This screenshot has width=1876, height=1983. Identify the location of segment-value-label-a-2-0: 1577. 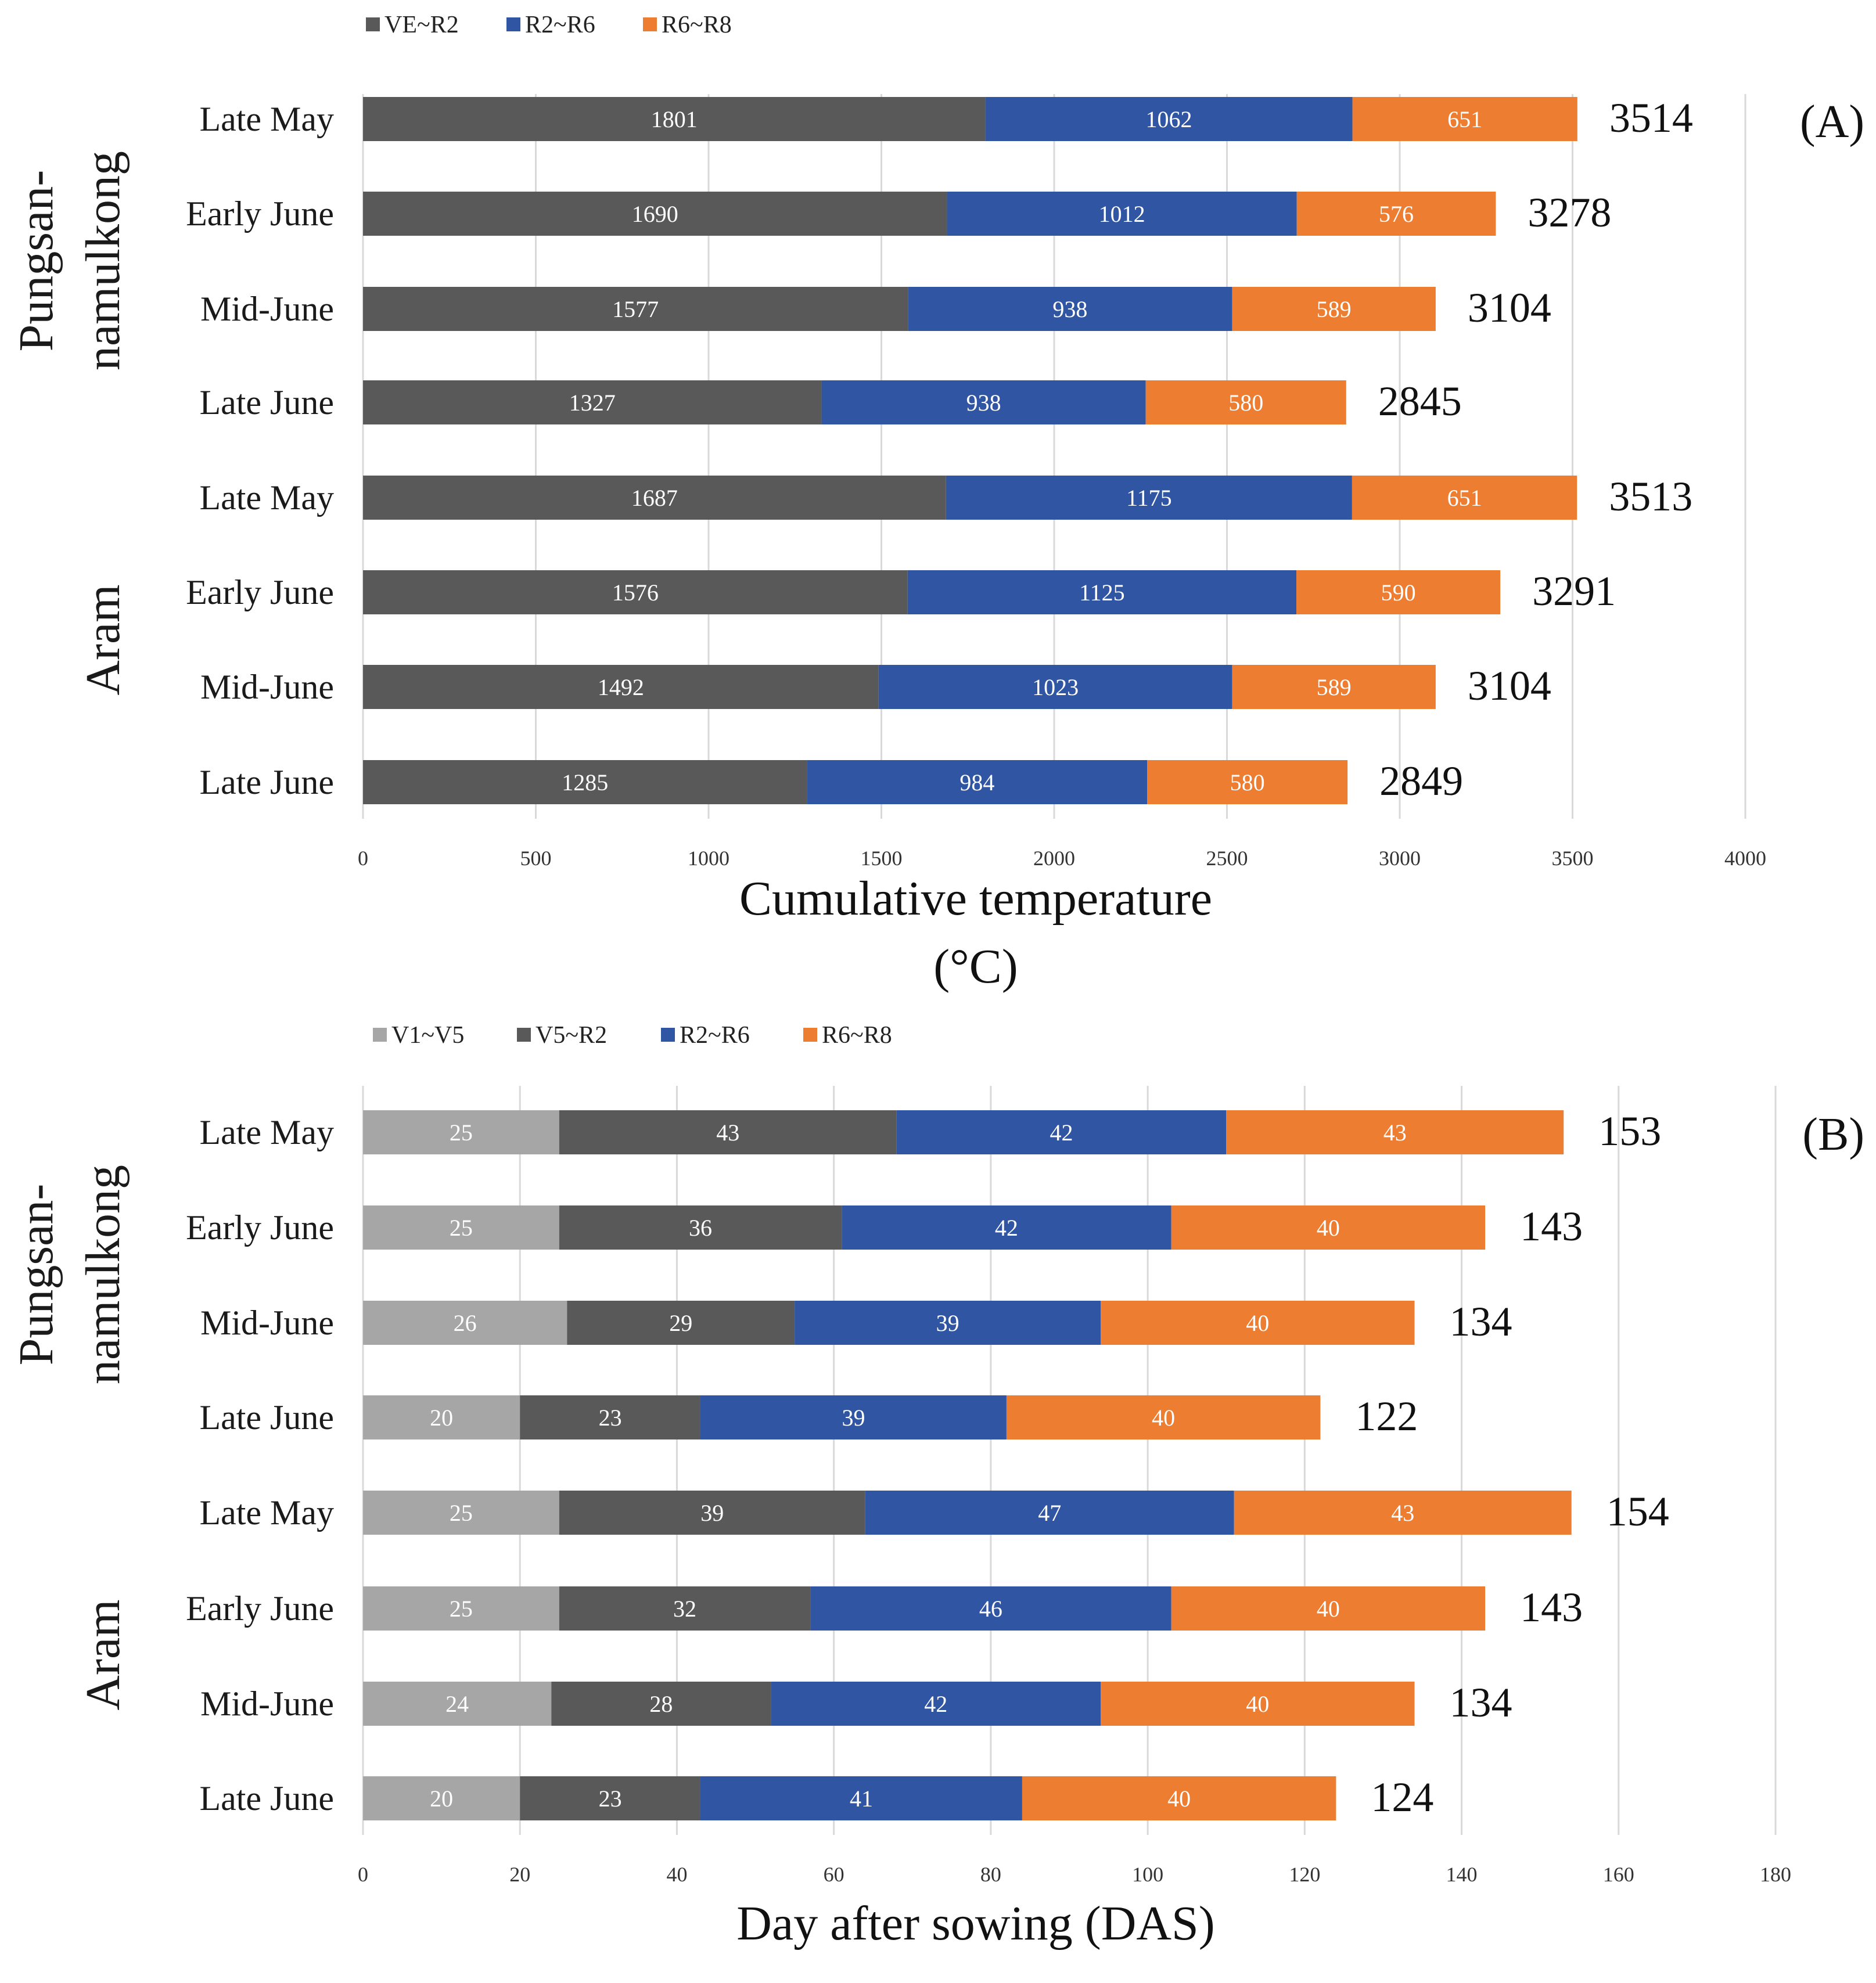
(635, 309).